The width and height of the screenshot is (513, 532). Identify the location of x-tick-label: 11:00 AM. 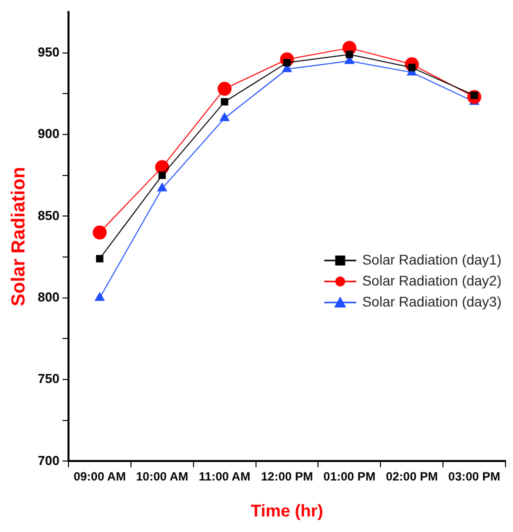
(224, 477).